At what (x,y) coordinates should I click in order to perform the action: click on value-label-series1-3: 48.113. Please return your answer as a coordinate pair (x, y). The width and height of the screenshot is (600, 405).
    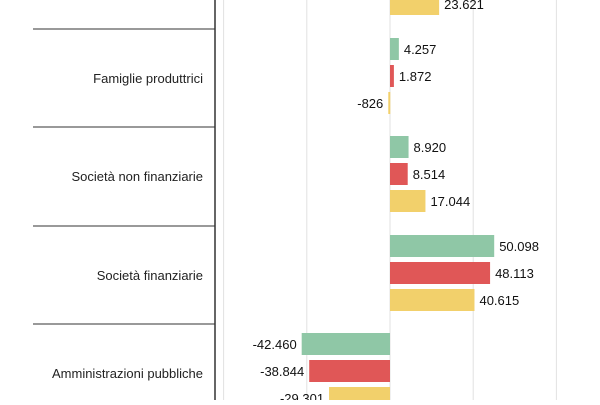
    Looking at the image, I should click on (514, 273).